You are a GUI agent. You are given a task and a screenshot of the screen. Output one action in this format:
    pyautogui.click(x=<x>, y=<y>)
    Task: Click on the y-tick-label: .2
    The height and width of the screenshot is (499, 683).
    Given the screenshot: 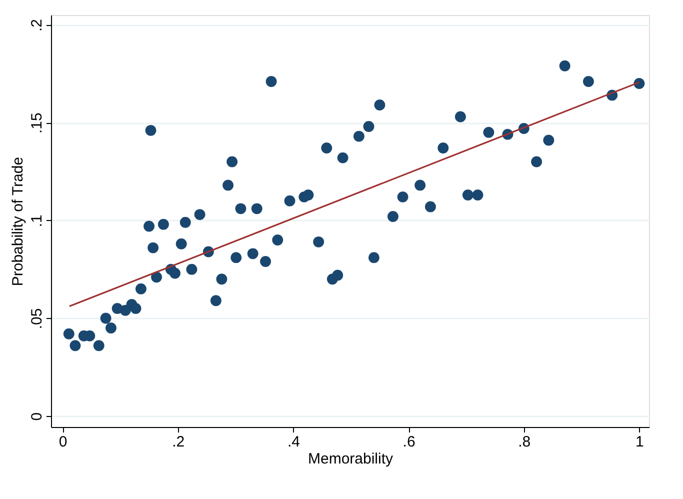 What is the action you would take?
    pyautogui.click(x=37, y=25)
    